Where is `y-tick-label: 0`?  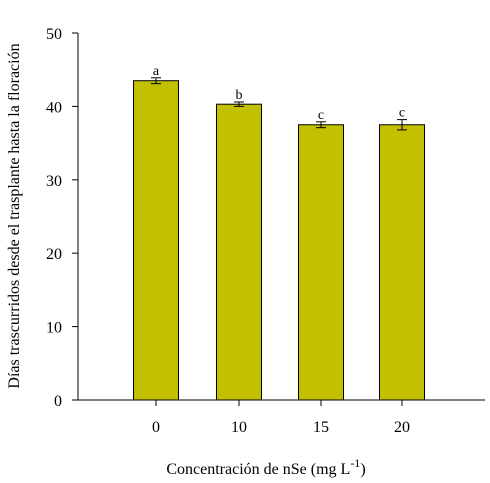 y-tick-label: 0 is located at coordinates (58, 401).